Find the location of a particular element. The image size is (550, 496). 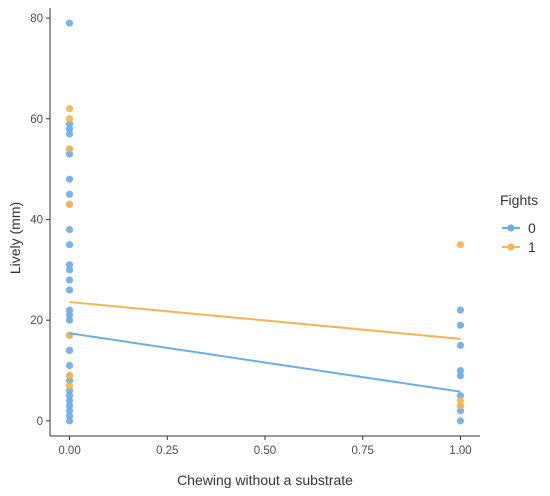

legend-label-0: 0 is located at coordinates (532, 228).